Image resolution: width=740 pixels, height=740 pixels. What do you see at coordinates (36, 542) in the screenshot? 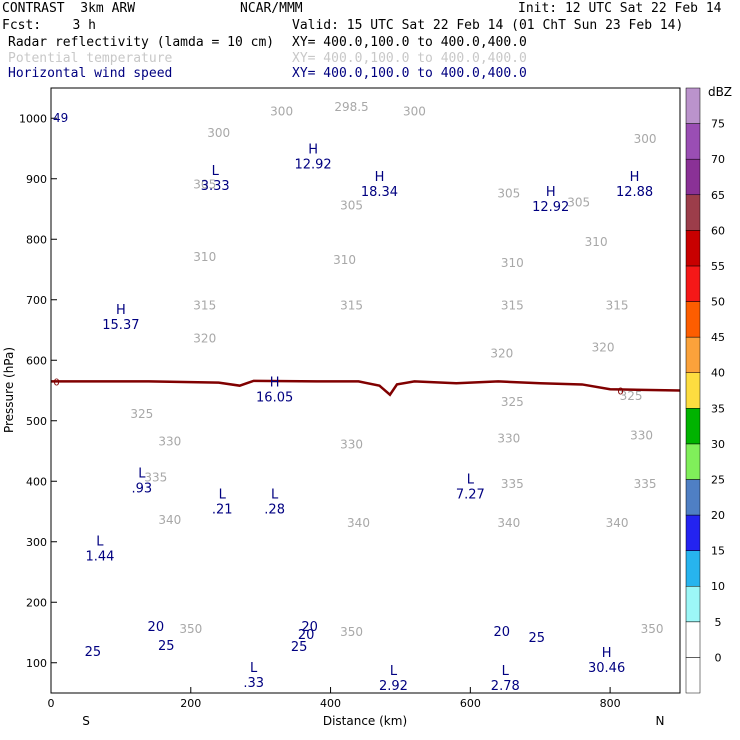
I see `y-tick-label-2: 300` at bounding box center [36, 542].